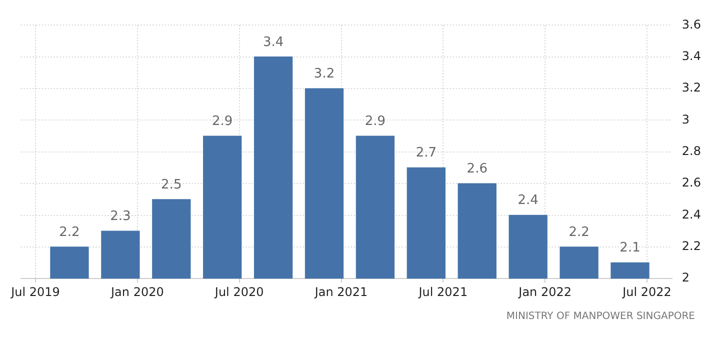 Image resolution: width=723 pixels, height=339 pixels. What do you see at coordinates (477, 168) in the screenshot?
I see `data-label: 2.6` at bounding box center [477, 168].